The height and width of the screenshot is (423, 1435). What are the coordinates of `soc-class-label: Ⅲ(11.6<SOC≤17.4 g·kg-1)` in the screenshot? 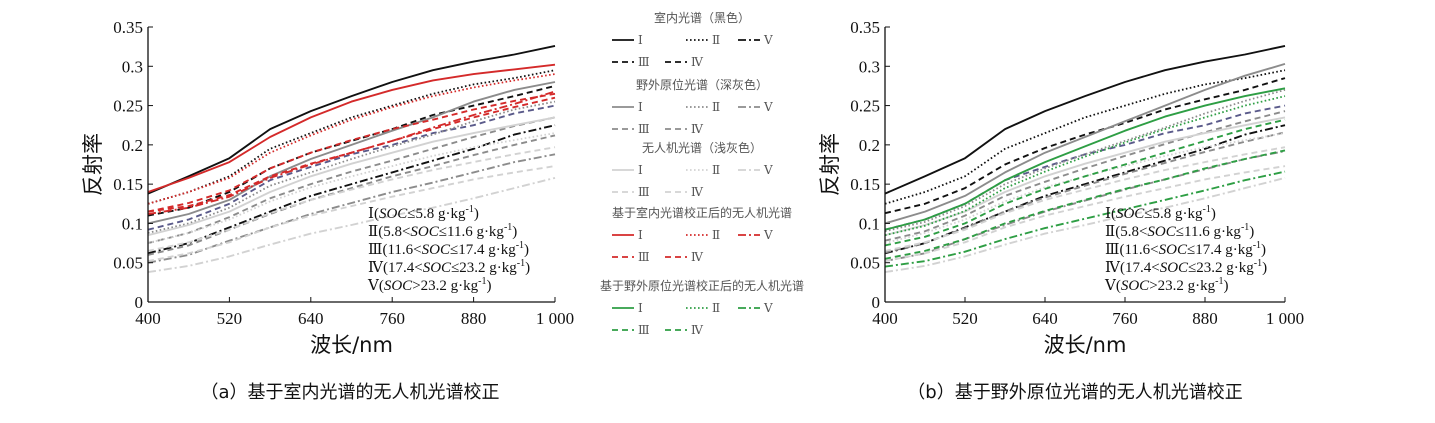 It's located at (1185, 249).